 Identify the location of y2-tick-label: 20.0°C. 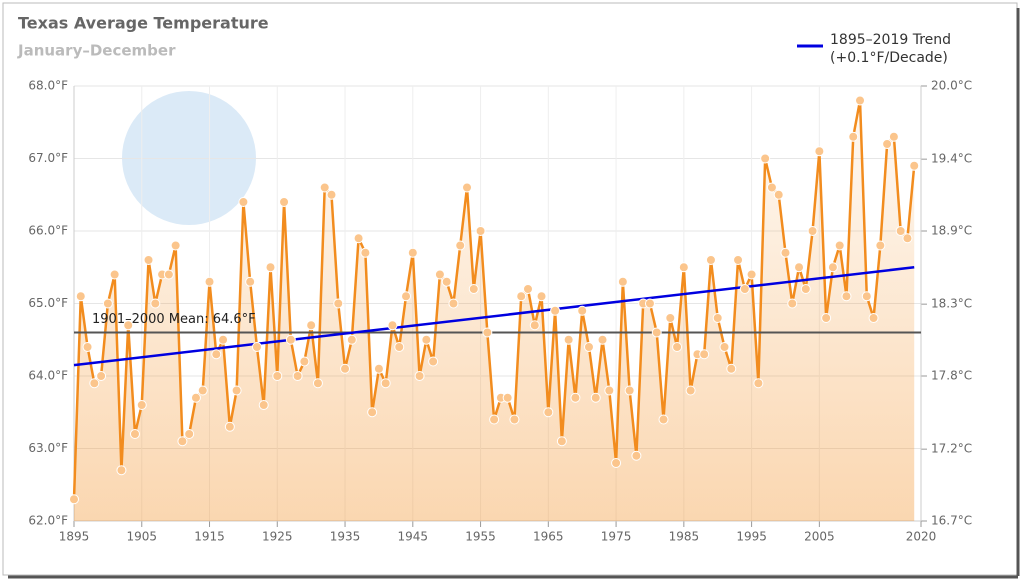
(951, 86).